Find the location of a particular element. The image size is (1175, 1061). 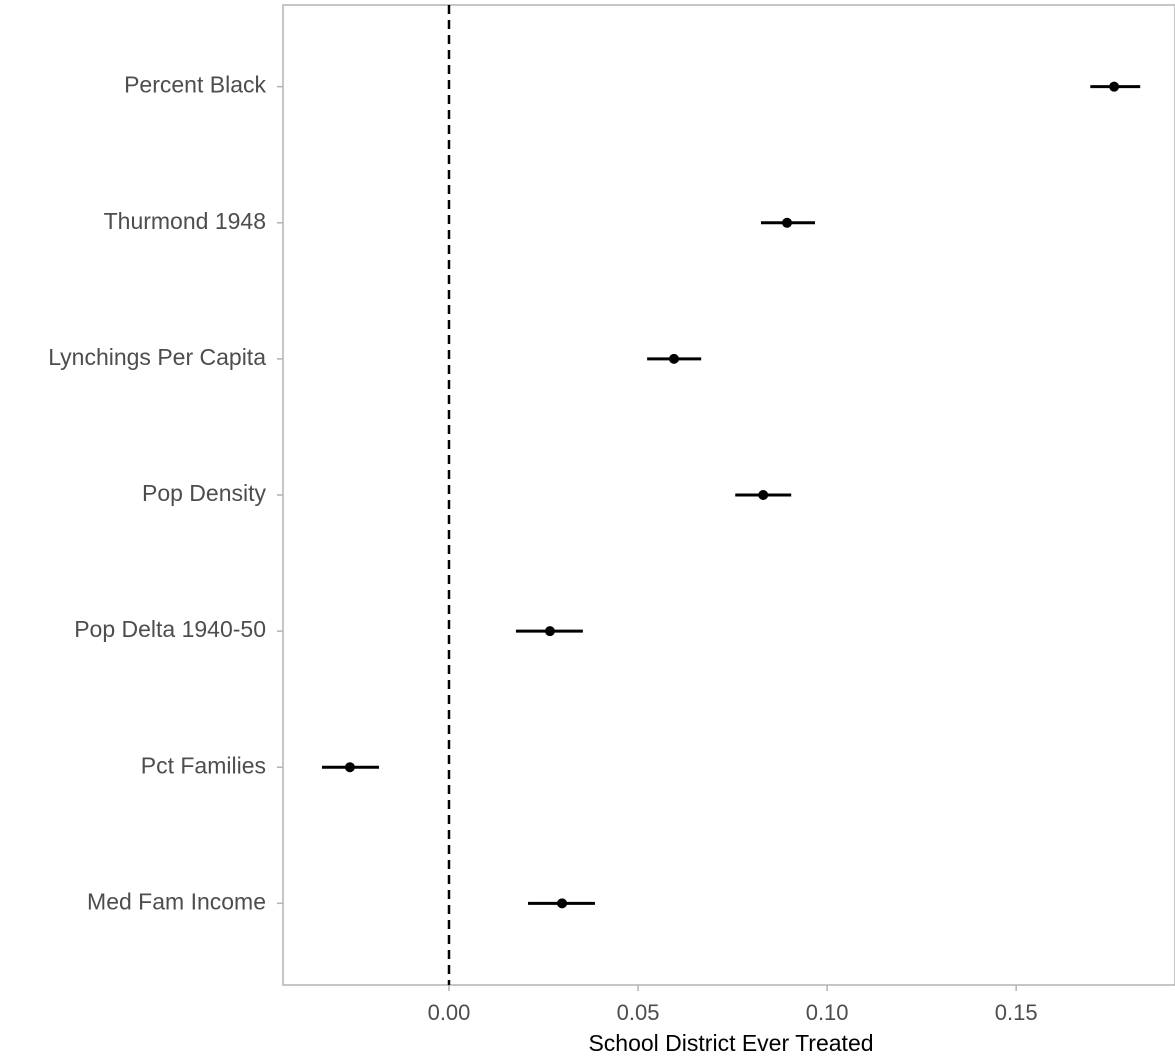

y-tick-label: Lynchings Per Capita is located at coordinates (157, 357).